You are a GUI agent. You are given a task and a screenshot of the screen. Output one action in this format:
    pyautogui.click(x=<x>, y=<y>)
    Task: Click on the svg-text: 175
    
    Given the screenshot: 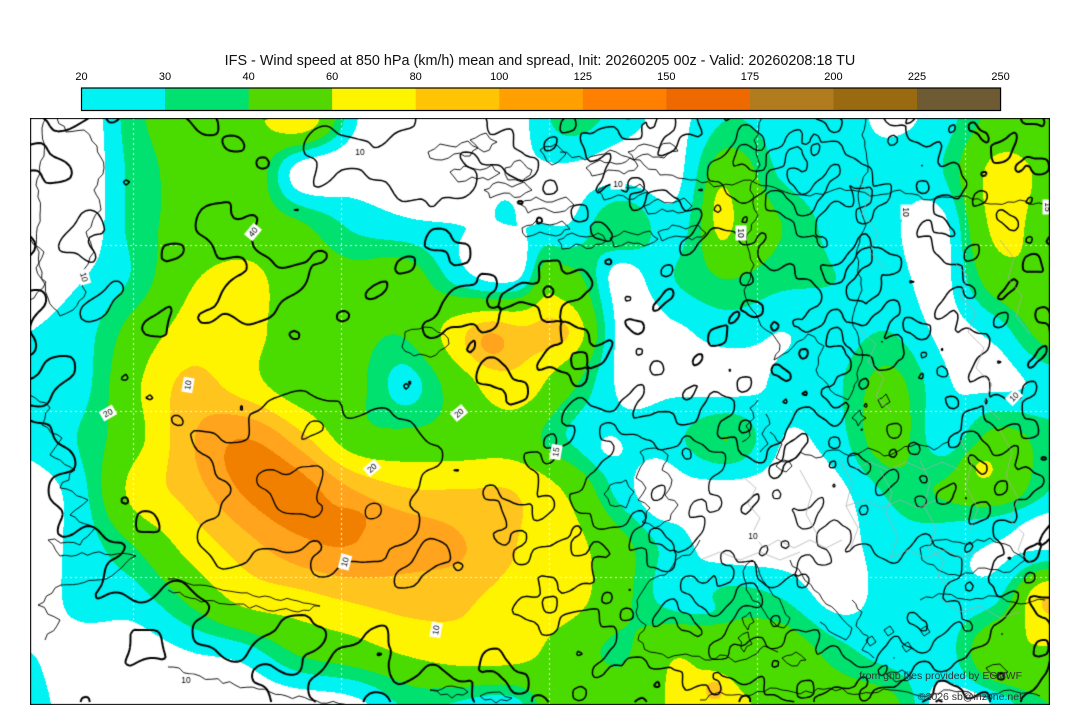 What is the action you would take?
    pyautogui.click(x=750, y=77)
    